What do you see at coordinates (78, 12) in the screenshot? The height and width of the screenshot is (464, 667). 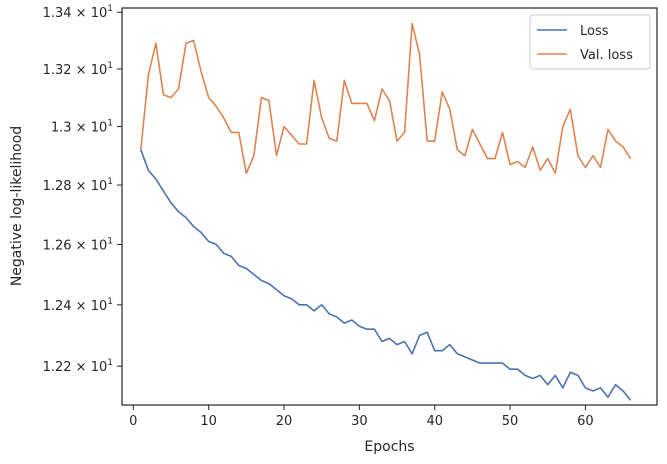 I see `y-tick-label: 1.34 × 10¹` at bounding box center [78, 12].